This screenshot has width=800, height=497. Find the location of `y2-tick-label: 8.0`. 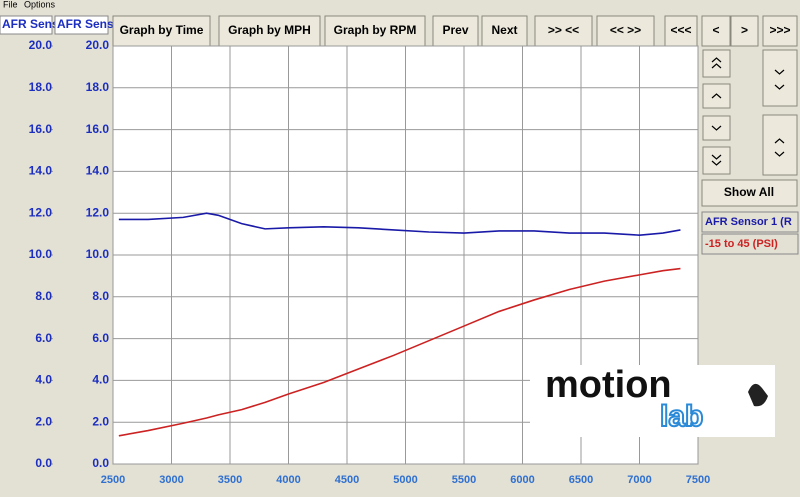

y2-tick-label: 8.0 is located at coordinates (43, 296).